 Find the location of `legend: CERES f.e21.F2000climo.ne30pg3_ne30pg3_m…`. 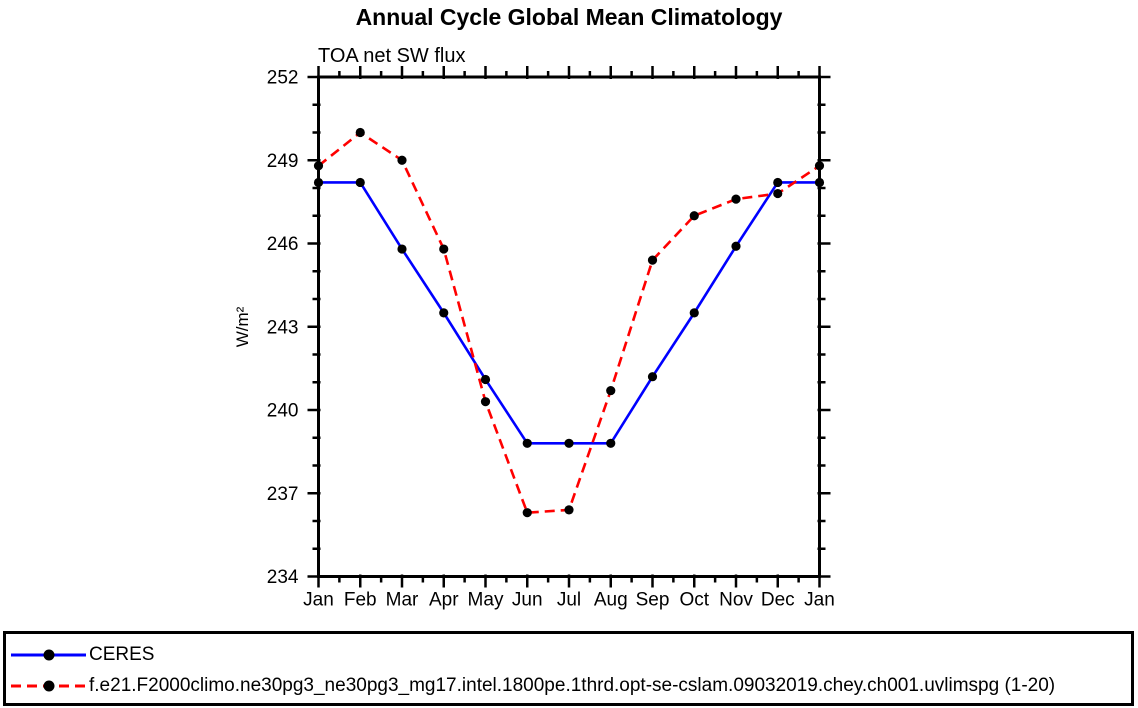

legend: CERES f.e21.F2000climo.ne30pg3_ne30pg3_m… is located at coordinates (568, 668).